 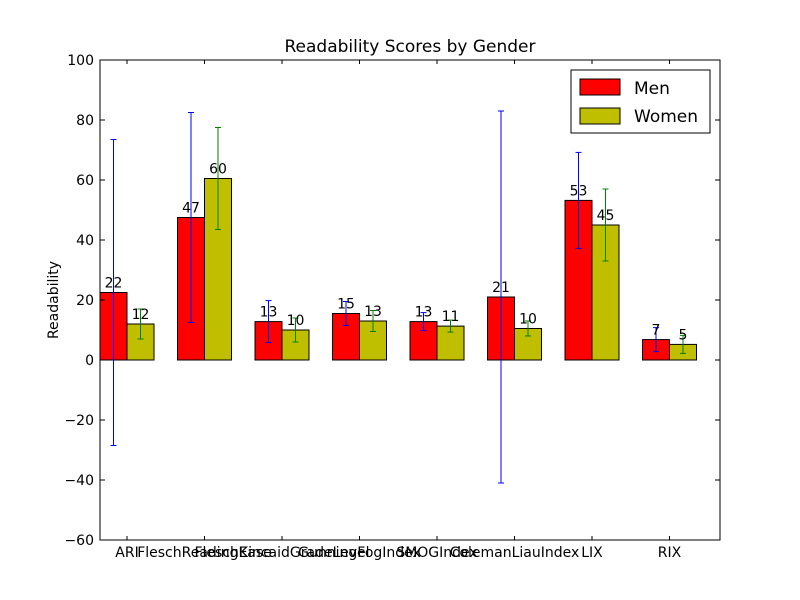 I want to click on x-tick-label-6: LIX, so click(x=592, y=553).